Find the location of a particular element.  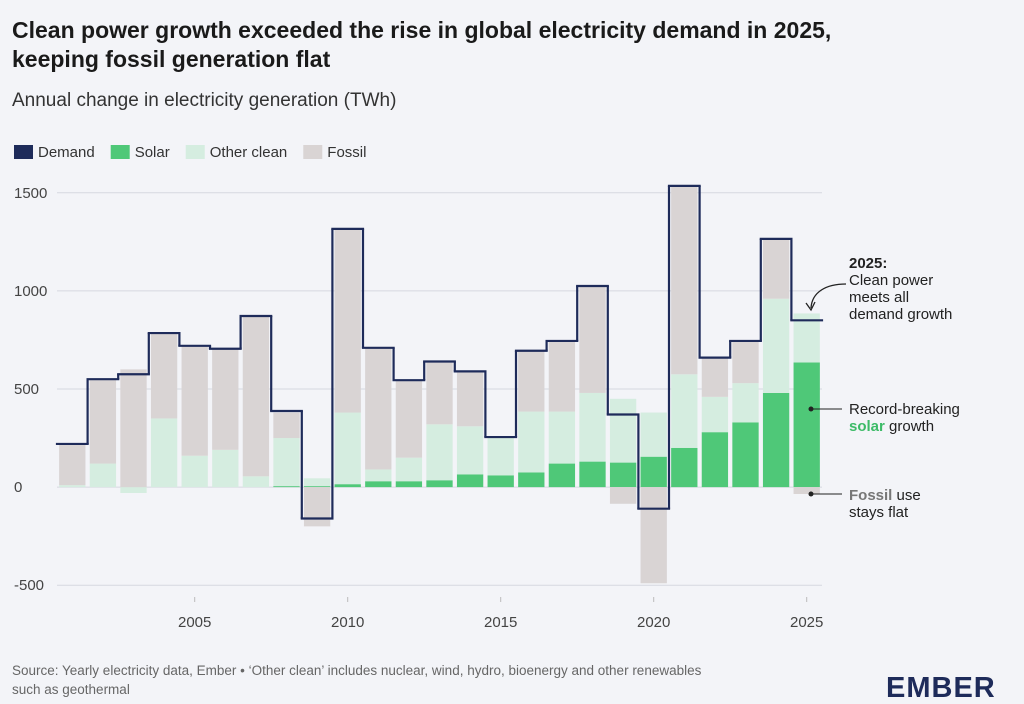

annotation: Record-breaking is located at coordinates (904, 409).